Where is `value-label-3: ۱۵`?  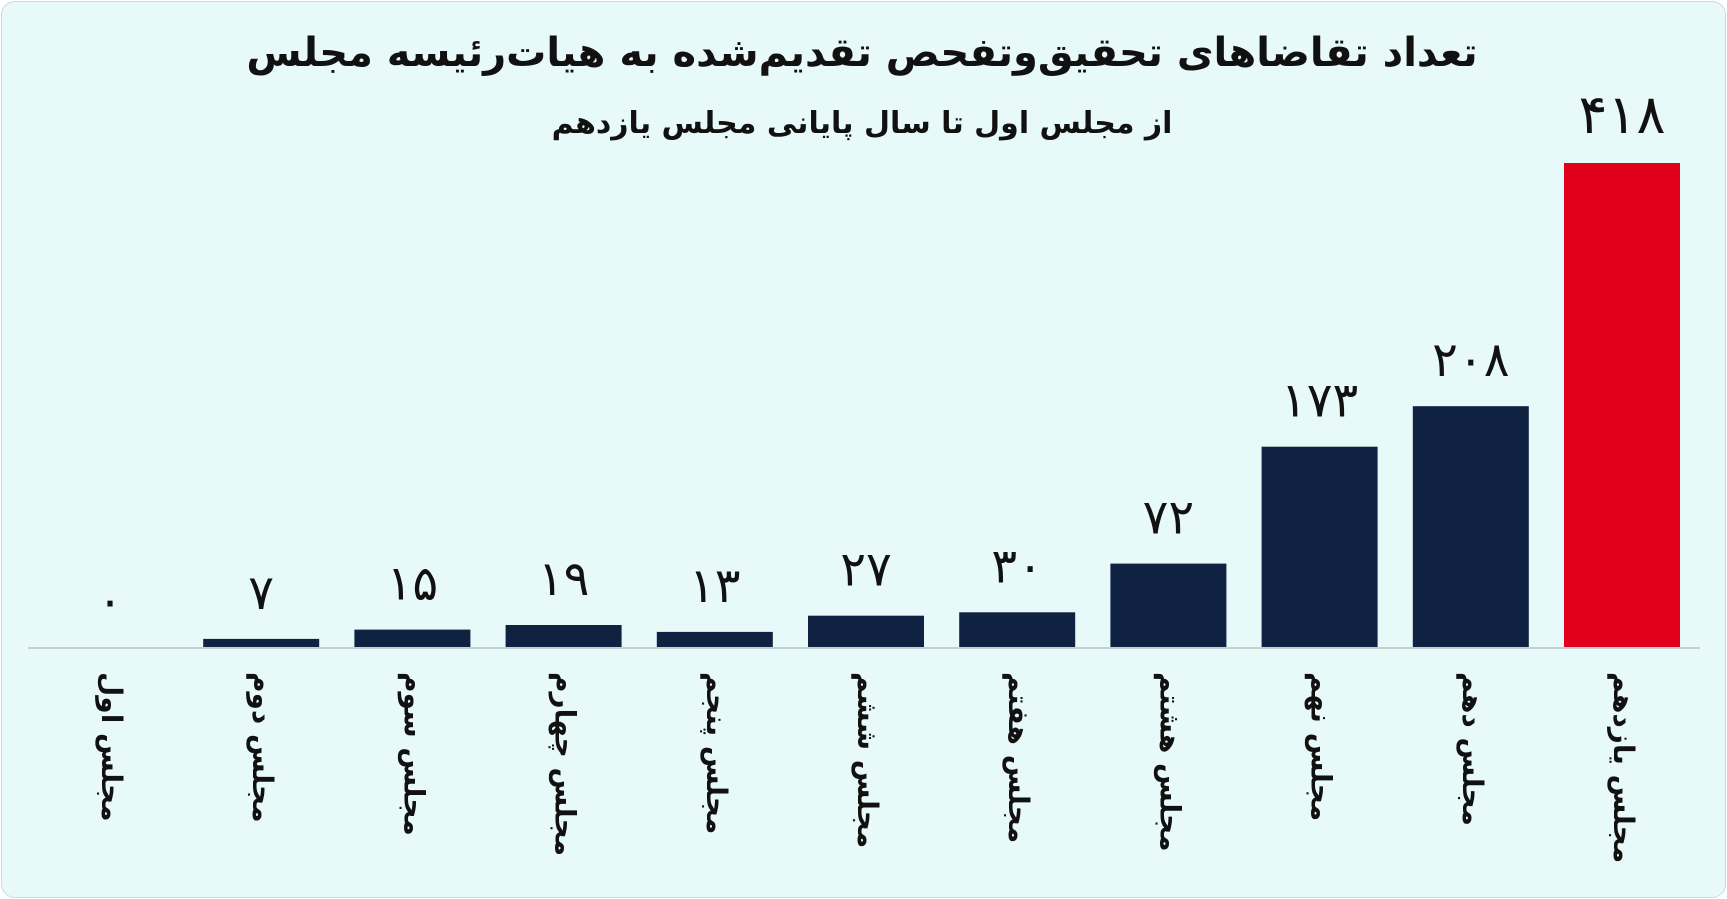
value-label-3: ۱۵ is located at coordinates (413, 584).